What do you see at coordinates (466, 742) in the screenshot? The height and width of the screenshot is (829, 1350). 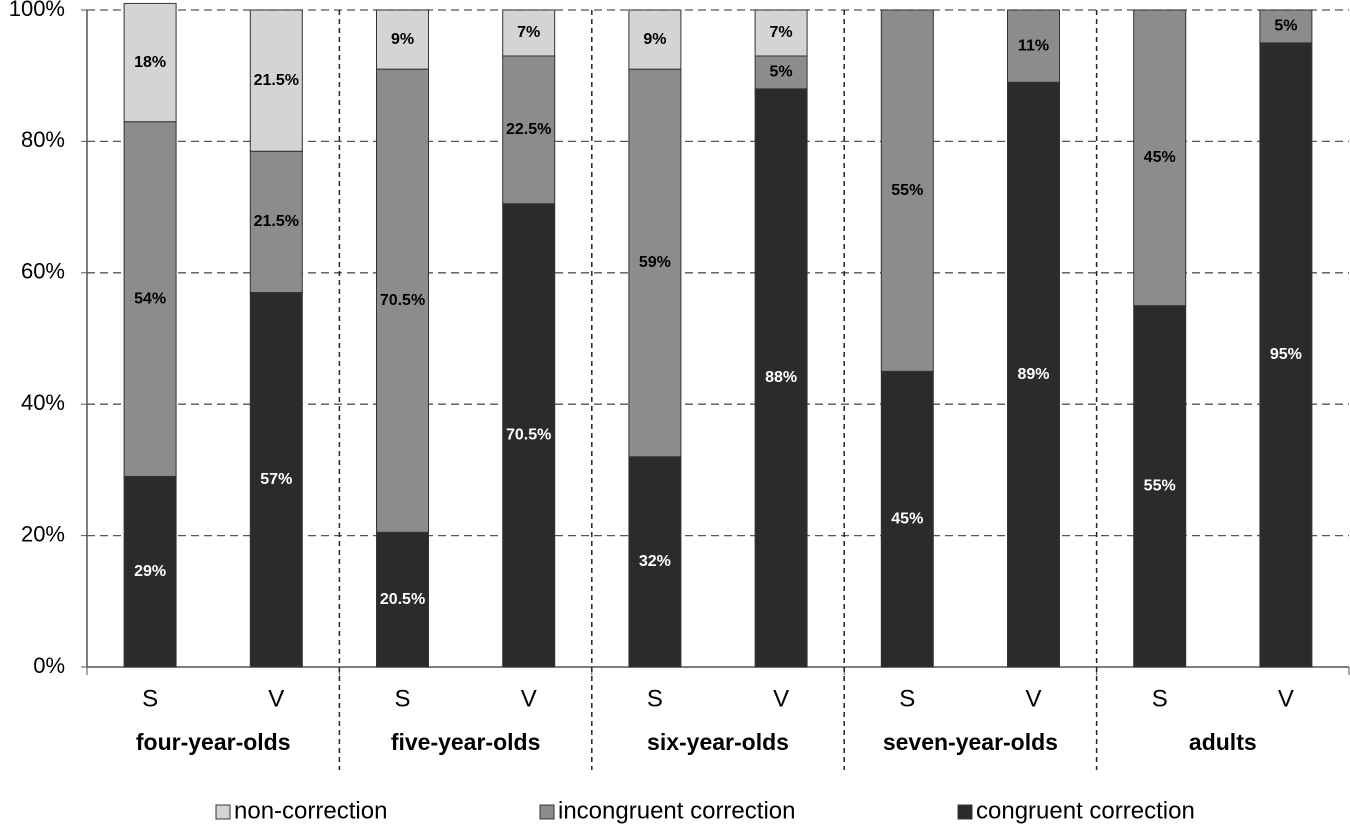 I see `group-label: five-year-olds` at bounding box center [466, 742].